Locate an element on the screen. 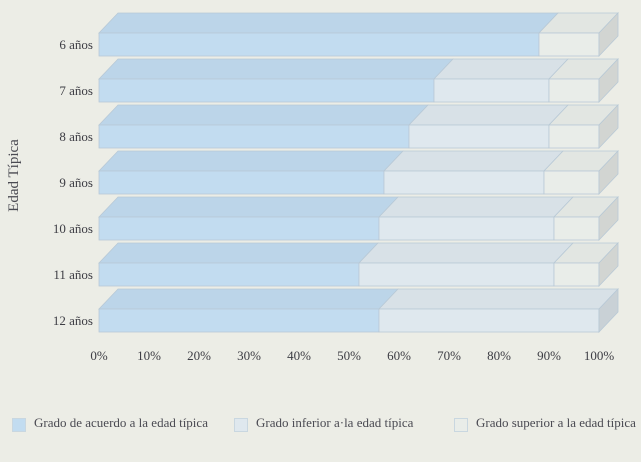 The height and width of the screenshot is (462, 641). legend-item-acuerdo: Grado de acuerdo a la edad típica is located at coordinates (119, 423).